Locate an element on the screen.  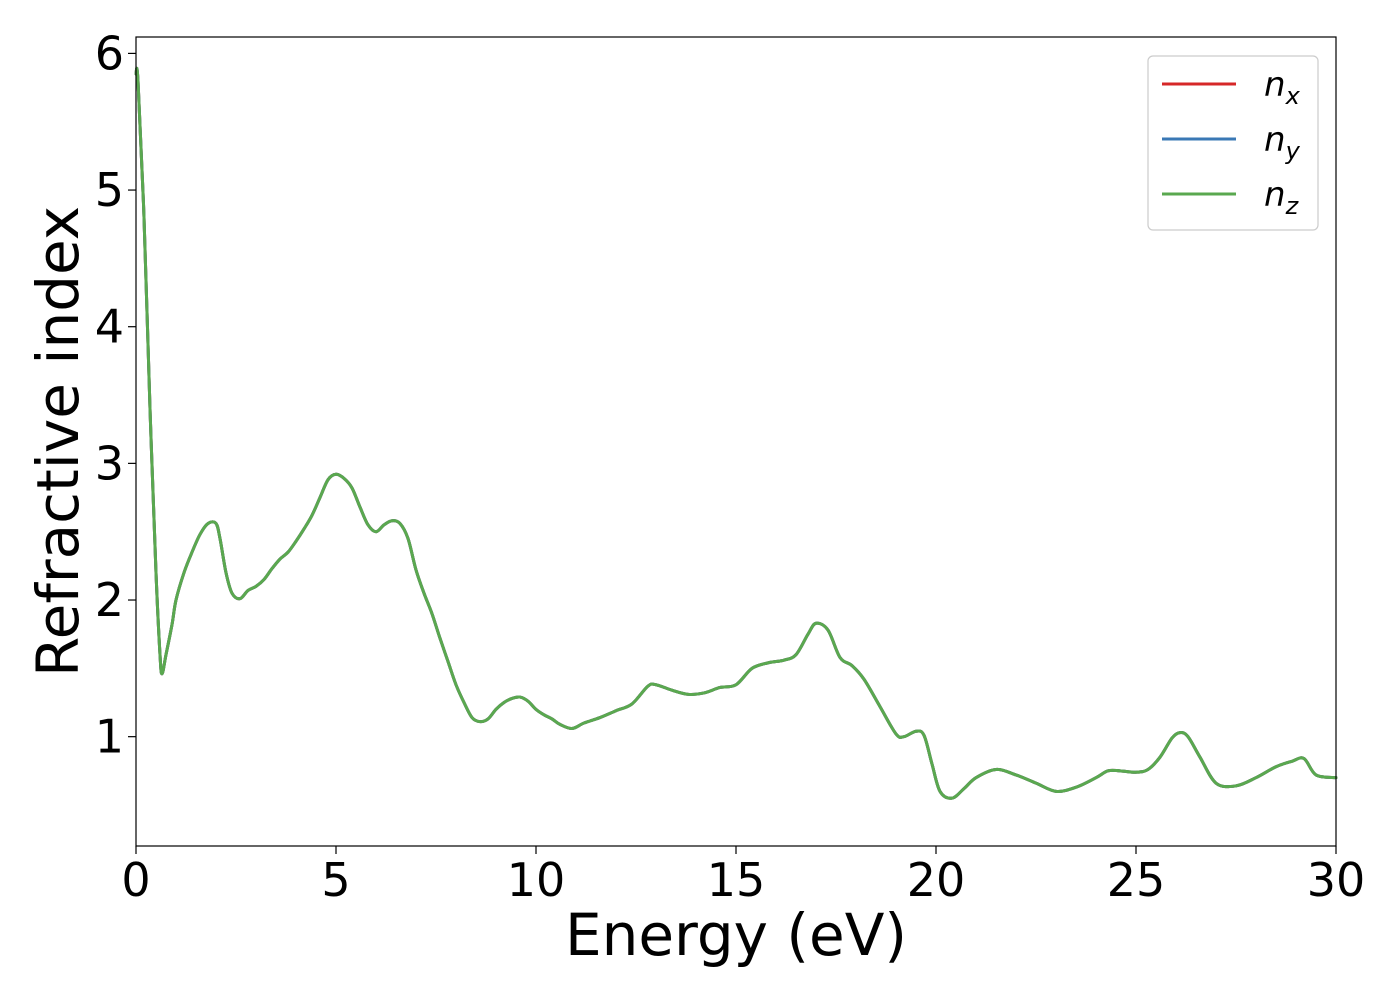
legend-label-z: nz is located at coordinates (1282, 197).